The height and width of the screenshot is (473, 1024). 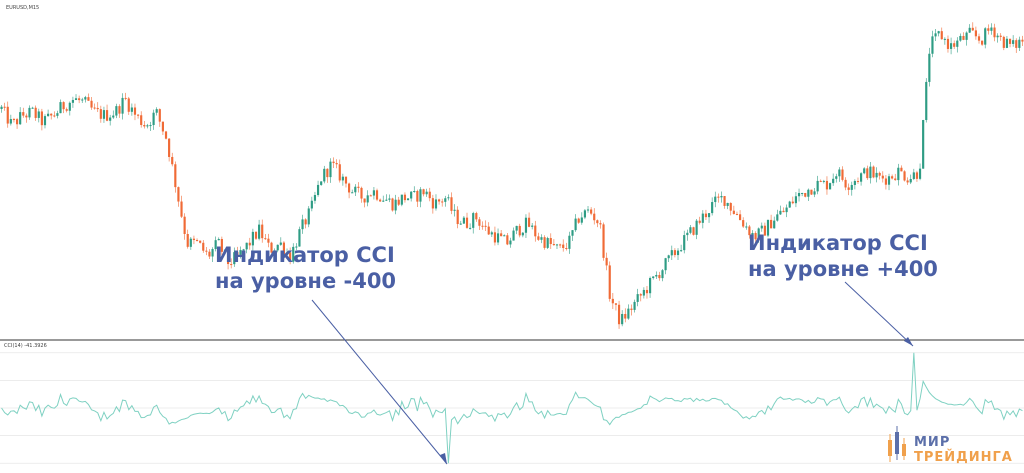 I want to click on cci-label: CCI(14) -41.3926, so click(x=25, y=346).